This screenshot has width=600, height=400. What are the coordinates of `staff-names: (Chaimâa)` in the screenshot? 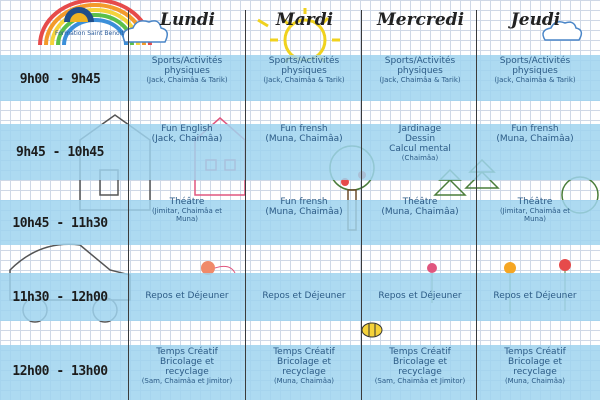 It's located at (420, 158).